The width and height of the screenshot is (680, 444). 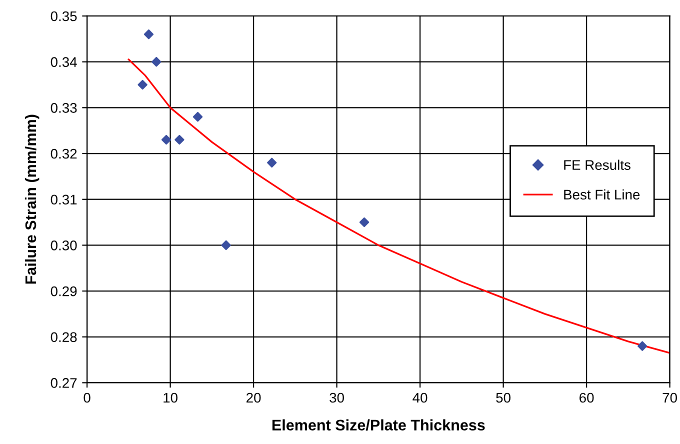 What do you see at coordinates (597, 165) in the screenshot?
I see `legend-label: FE Results` at bounding box center [597, 165].